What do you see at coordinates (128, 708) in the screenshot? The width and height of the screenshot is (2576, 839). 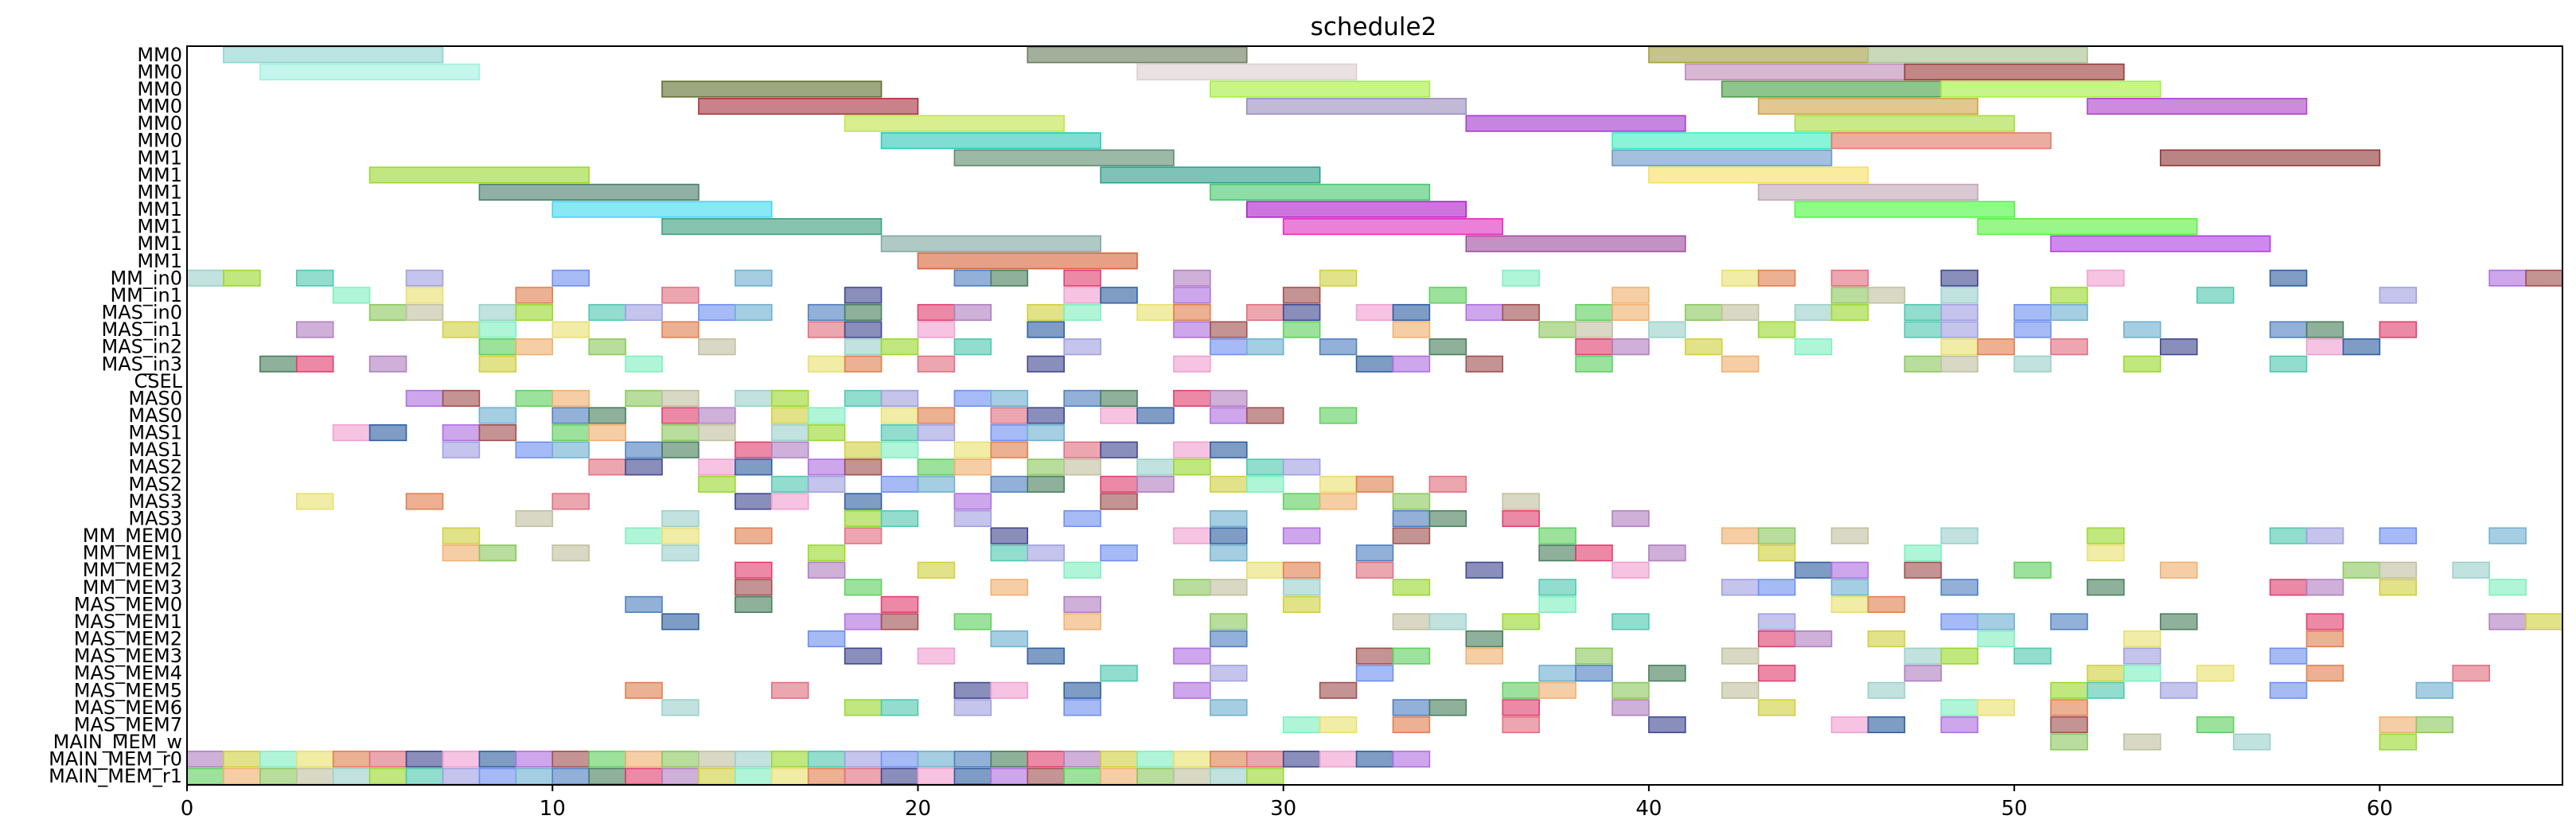 I see `row-label: MAS_MEM6` at bounding box center [128, 708].